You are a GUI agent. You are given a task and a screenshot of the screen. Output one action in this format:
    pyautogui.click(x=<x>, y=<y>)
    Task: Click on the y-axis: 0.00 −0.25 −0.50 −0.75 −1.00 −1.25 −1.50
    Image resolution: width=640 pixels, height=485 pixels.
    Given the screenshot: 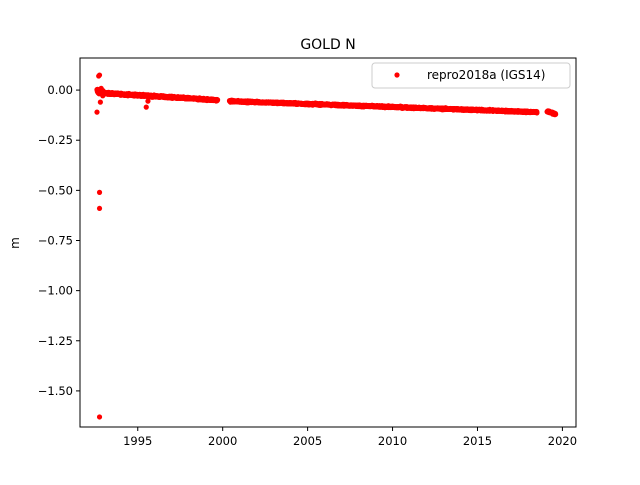 What is the action you would take?
    pyautogui.click(x=59, y=240)
    